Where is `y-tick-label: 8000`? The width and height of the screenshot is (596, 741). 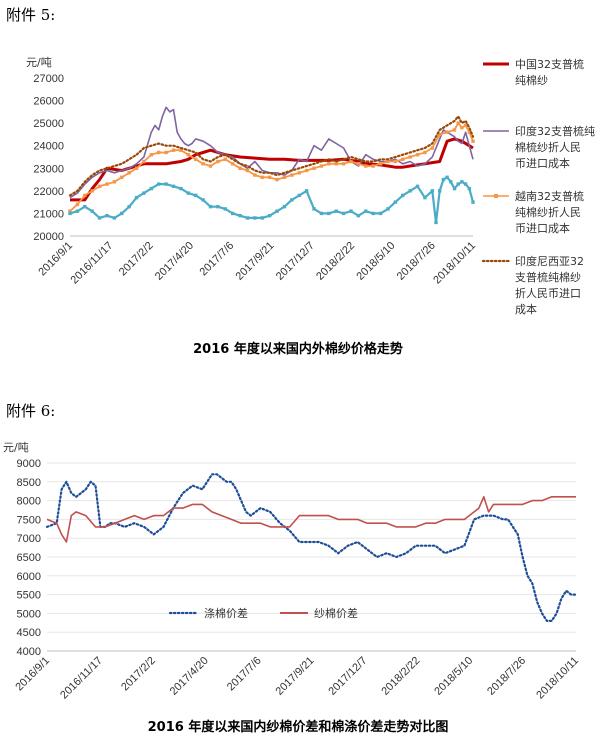
y-tick-label: 8000 is located at coordinates (29, 502).